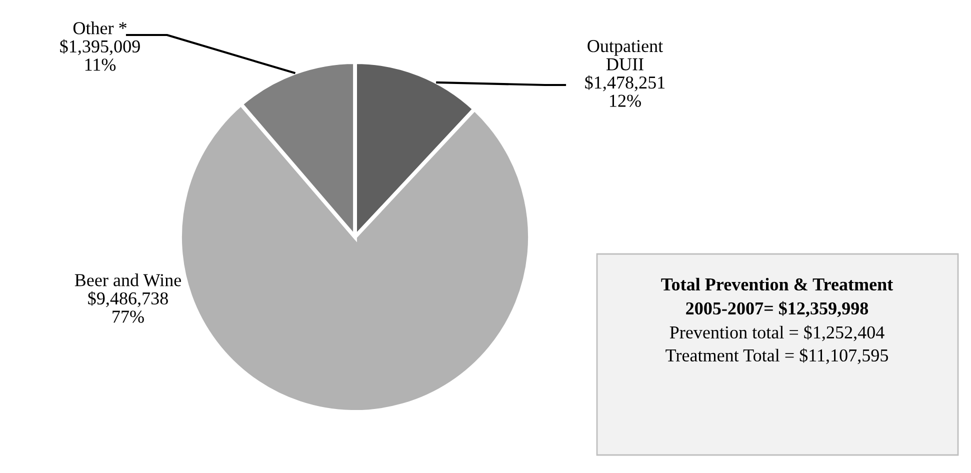  I want to click on data-label: $1,395,009 11%, so click(100, 55).